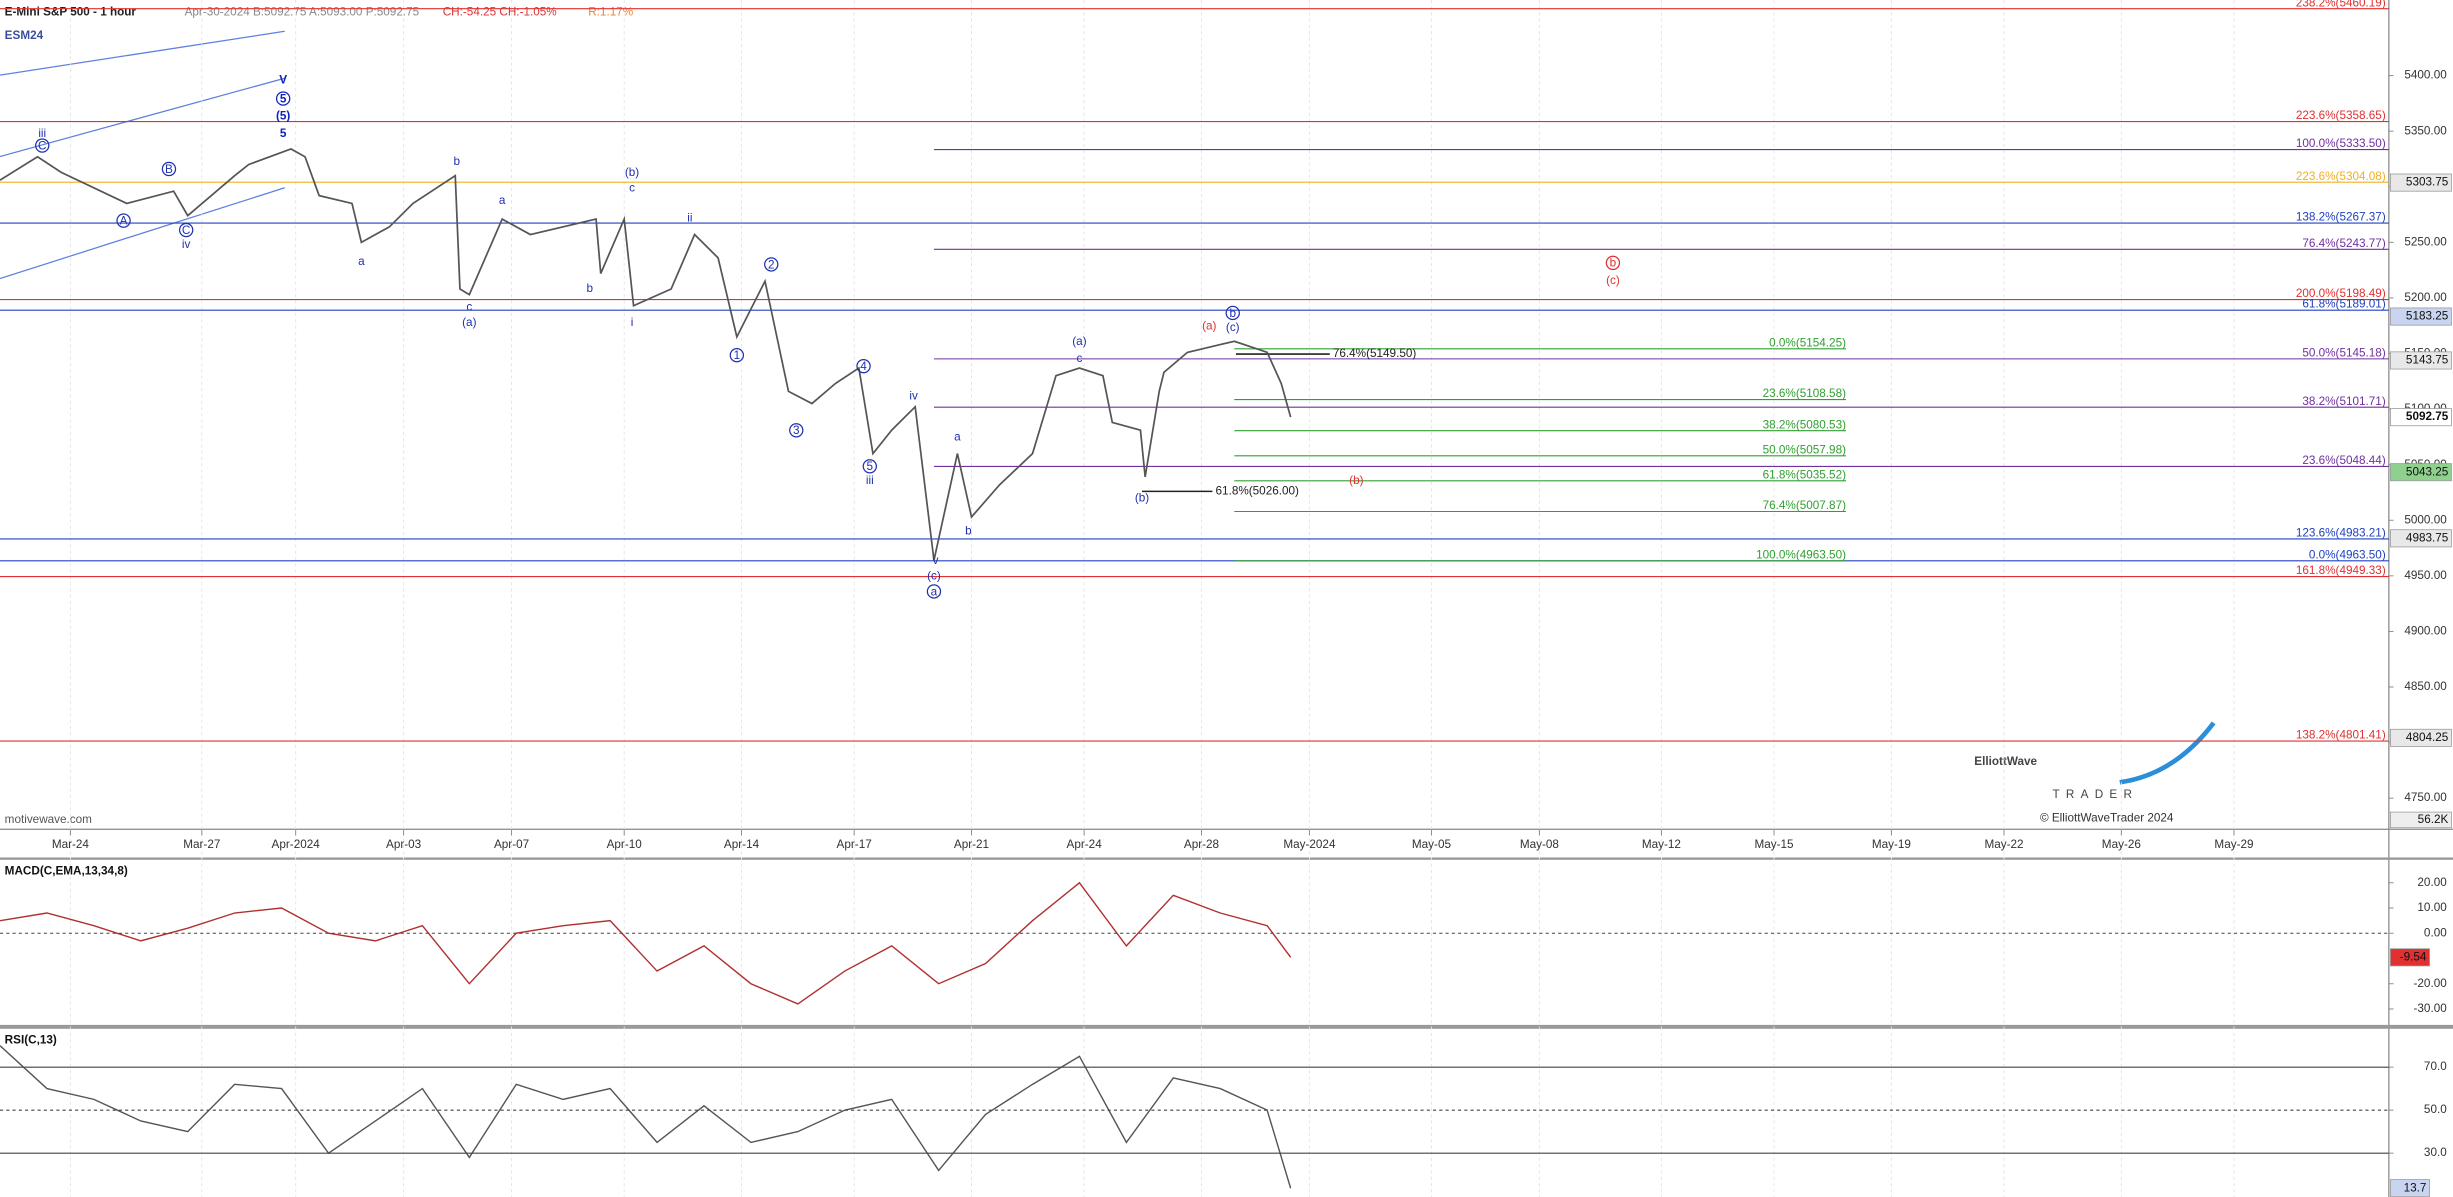 This screenshot has width=2453, height=1197. Describe the element at coordinates (2427, 360) in the screenshot. I see `price-tag-label: 5143.75` at that location.